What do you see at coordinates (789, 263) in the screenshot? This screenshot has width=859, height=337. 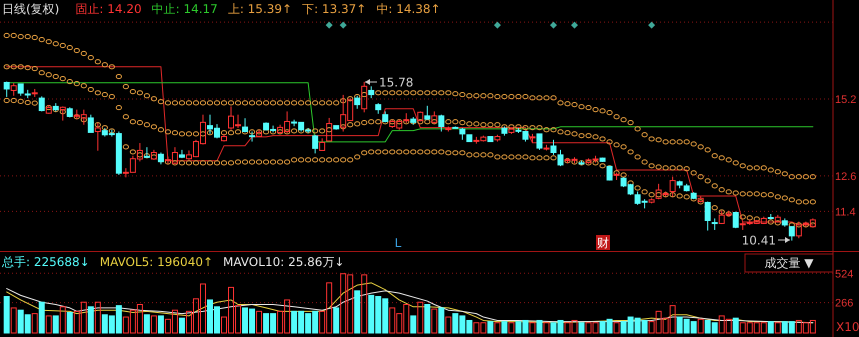 I see `annotation: 成交量 ▼` at bounding box center [789, 263].